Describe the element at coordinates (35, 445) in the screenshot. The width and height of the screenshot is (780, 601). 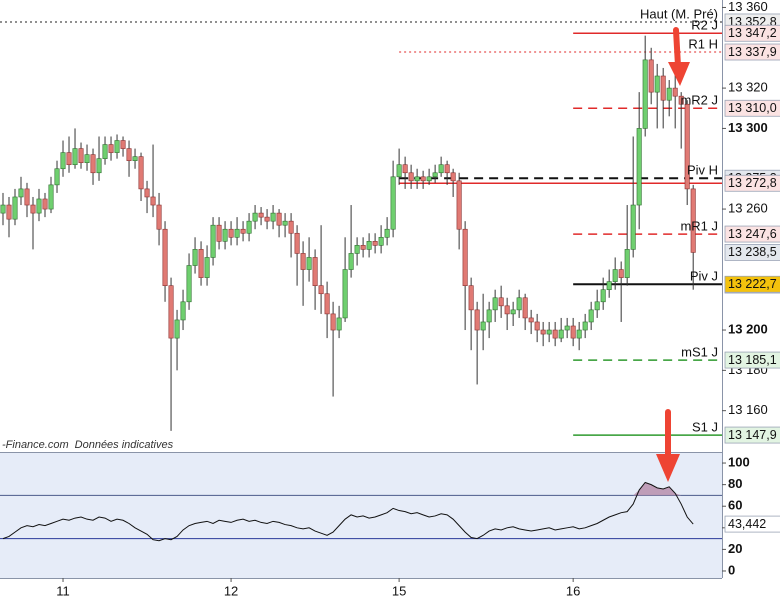
I see `watermark-site: -Finance.com` at that location.